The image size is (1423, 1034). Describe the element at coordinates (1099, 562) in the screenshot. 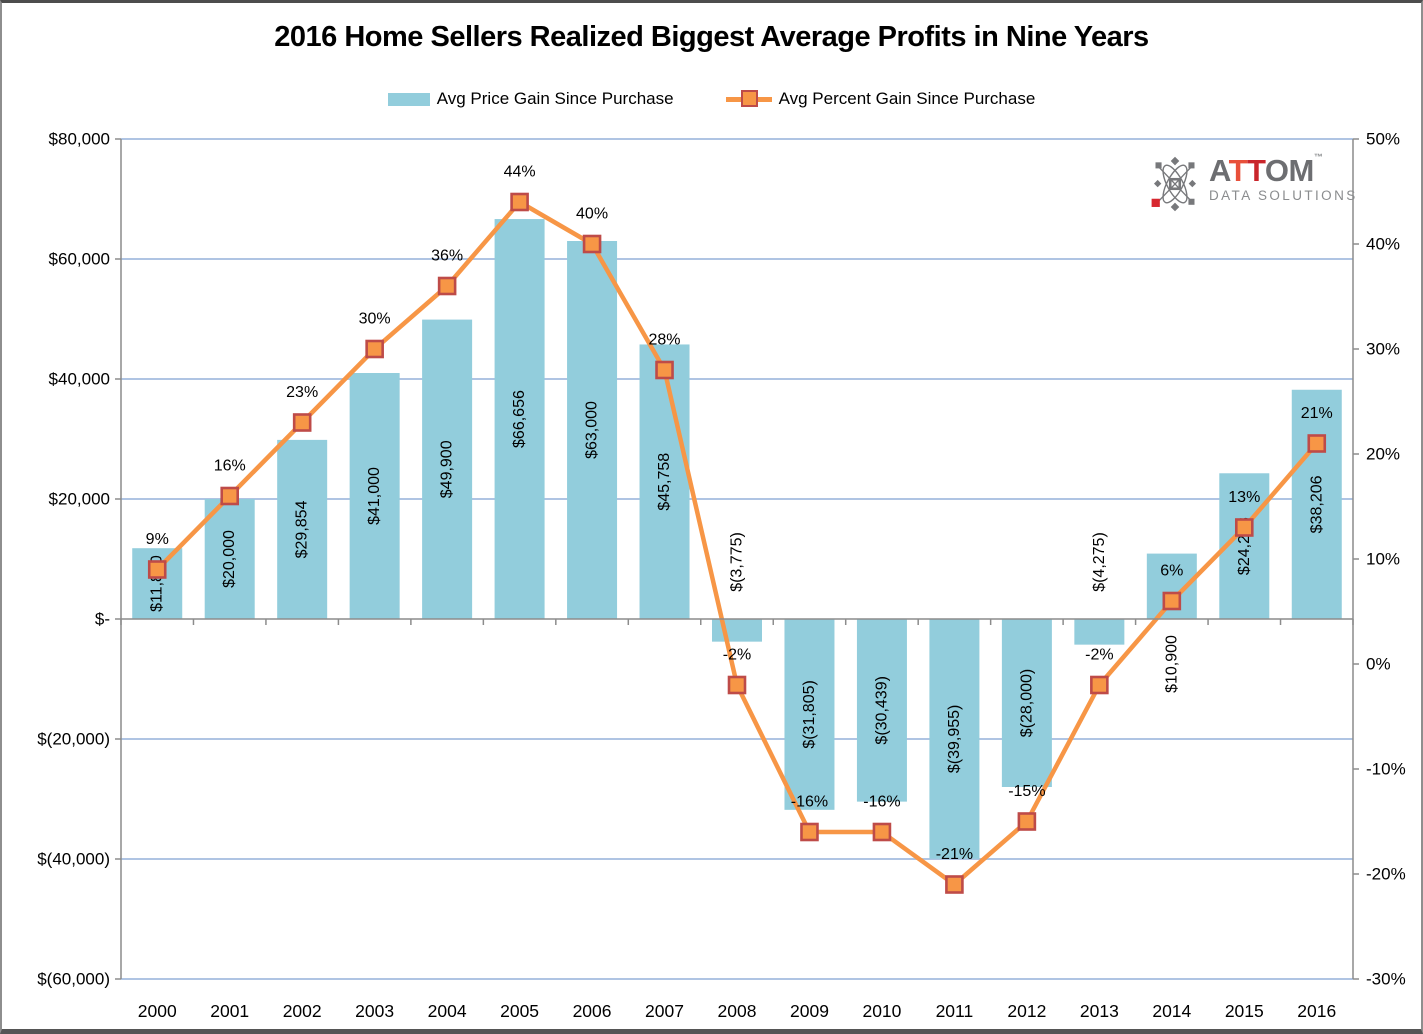

I see `bar-label: $(4,275)` at that location.